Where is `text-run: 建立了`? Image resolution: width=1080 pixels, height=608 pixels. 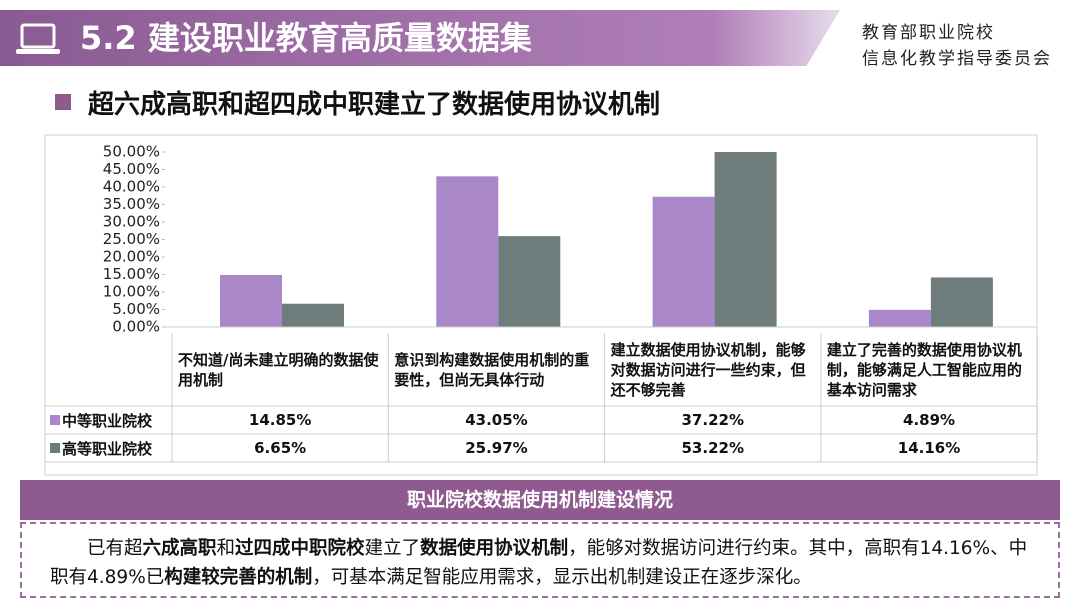
text-run: 建立了 is located at coordinates (392, 548).